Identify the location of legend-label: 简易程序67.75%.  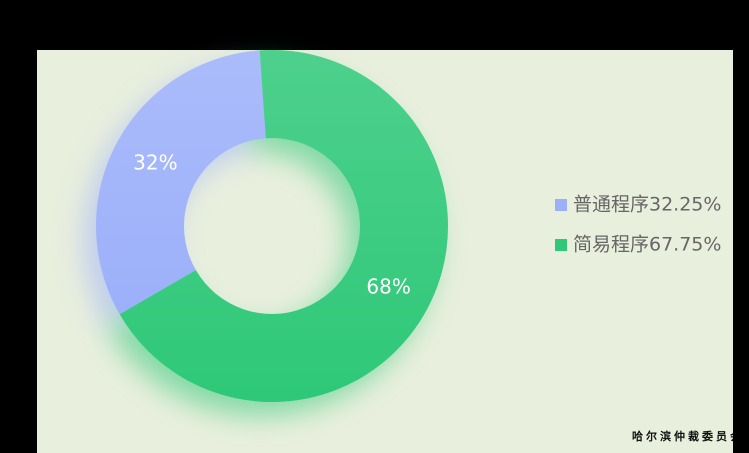
(647, 245).